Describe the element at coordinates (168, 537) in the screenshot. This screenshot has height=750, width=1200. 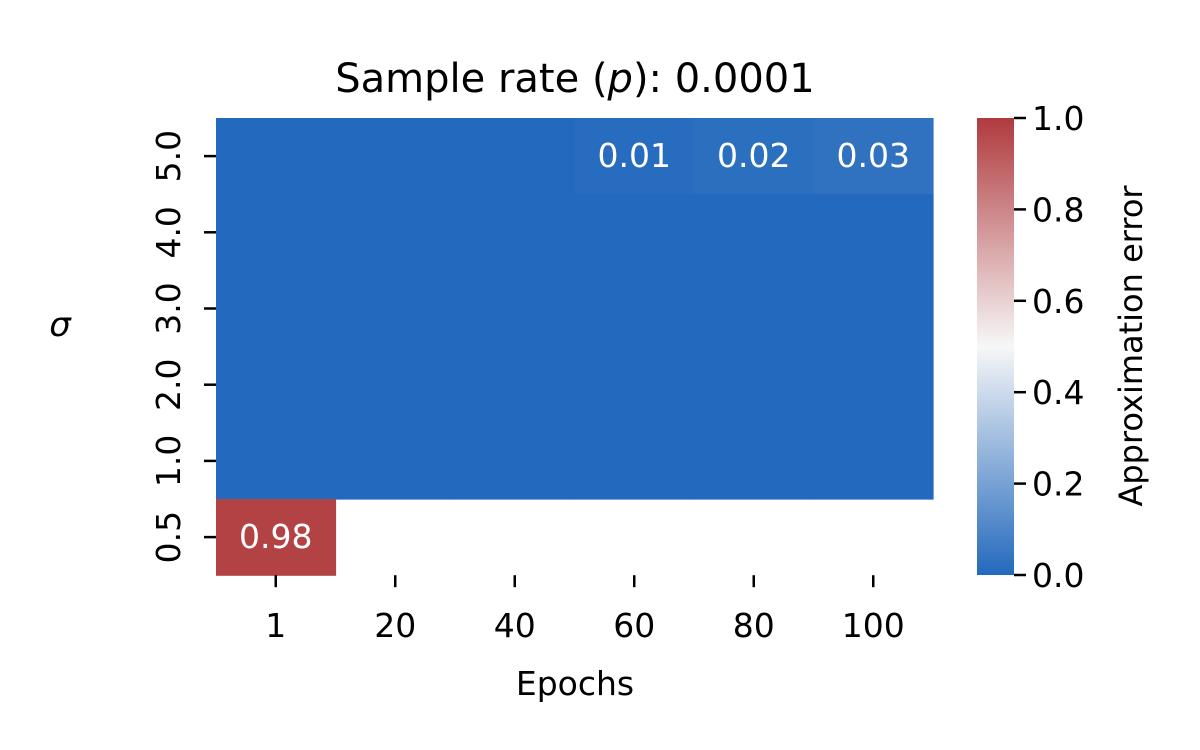
I see `y-tick-label: 0.5` at that location.